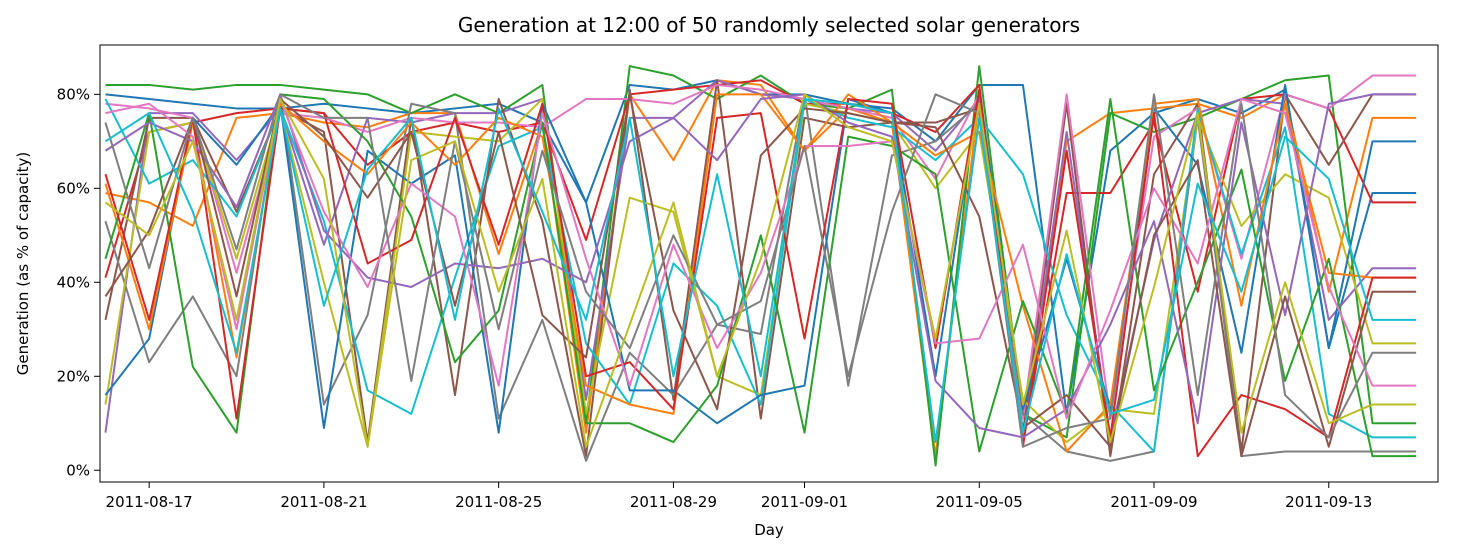 This screenshot has width=1457, height=554. What do you see at coordinates (23, 264) in the screenshot?
I see `y-axis-title: Generation (as % of capacity)` at bounding box center [23, 264].